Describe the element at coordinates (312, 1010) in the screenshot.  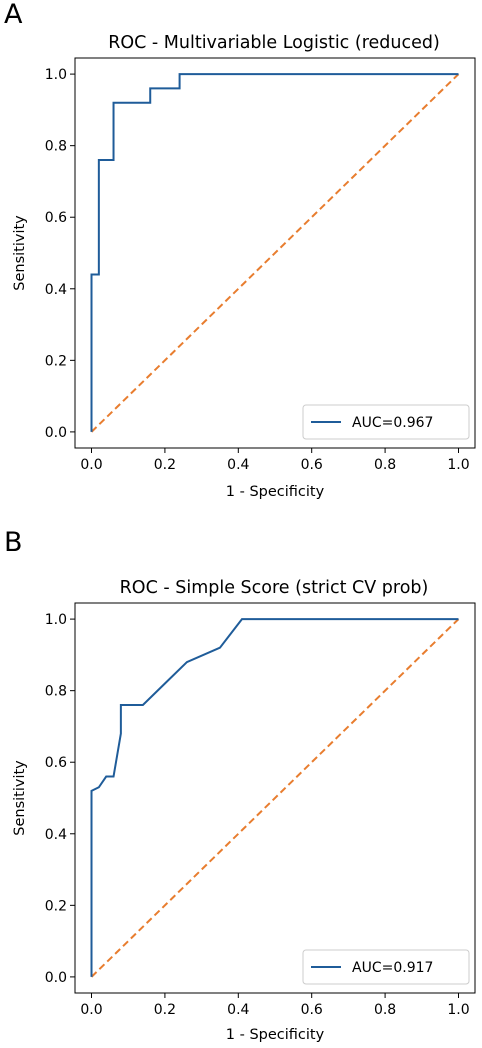
I see `x-tick-label-b: 0.6` at that location.